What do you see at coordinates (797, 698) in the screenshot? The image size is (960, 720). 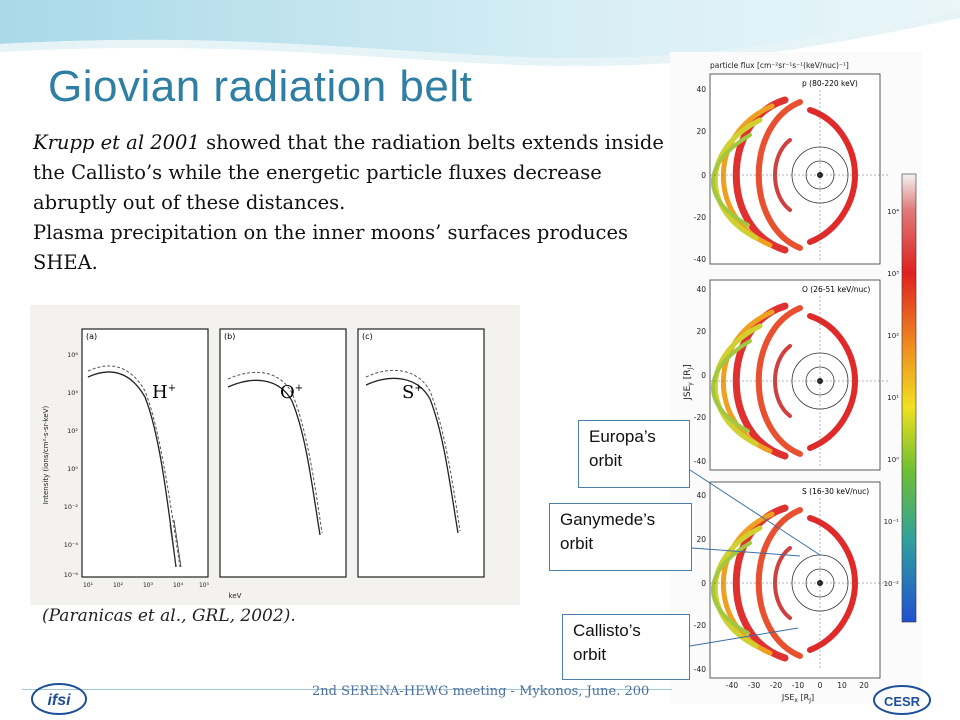 I see `flux-xlabel: JSEx [RJ]` at bounding box center [797, 698].